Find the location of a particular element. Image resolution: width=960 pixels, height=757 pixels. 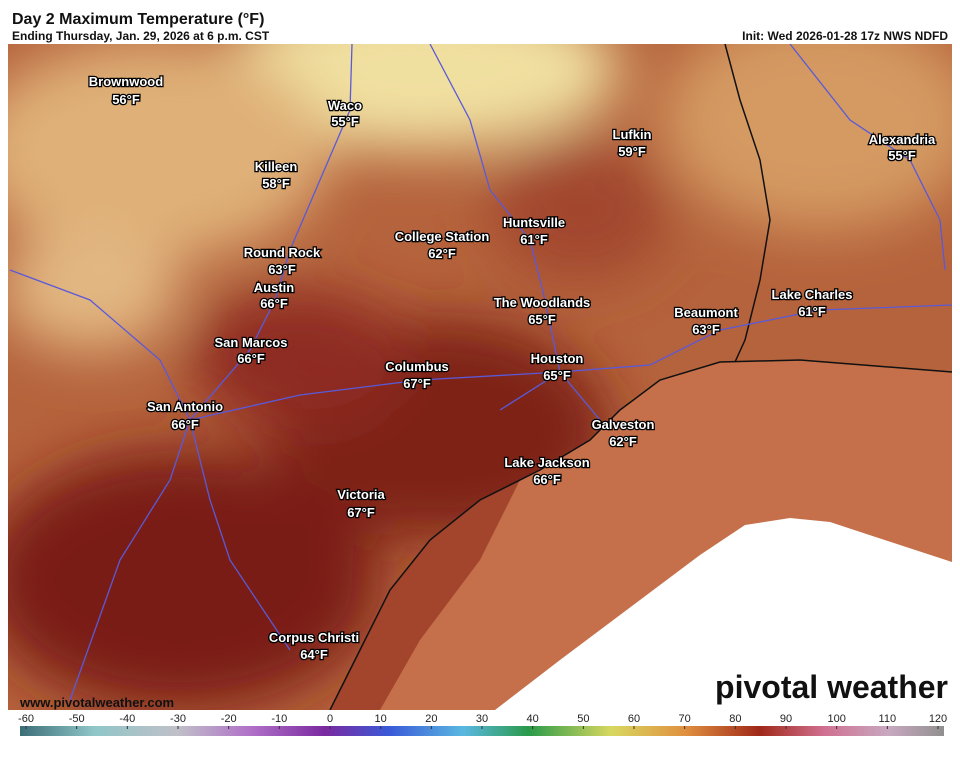

city-name: Houston is located at coordinates (557, 358).